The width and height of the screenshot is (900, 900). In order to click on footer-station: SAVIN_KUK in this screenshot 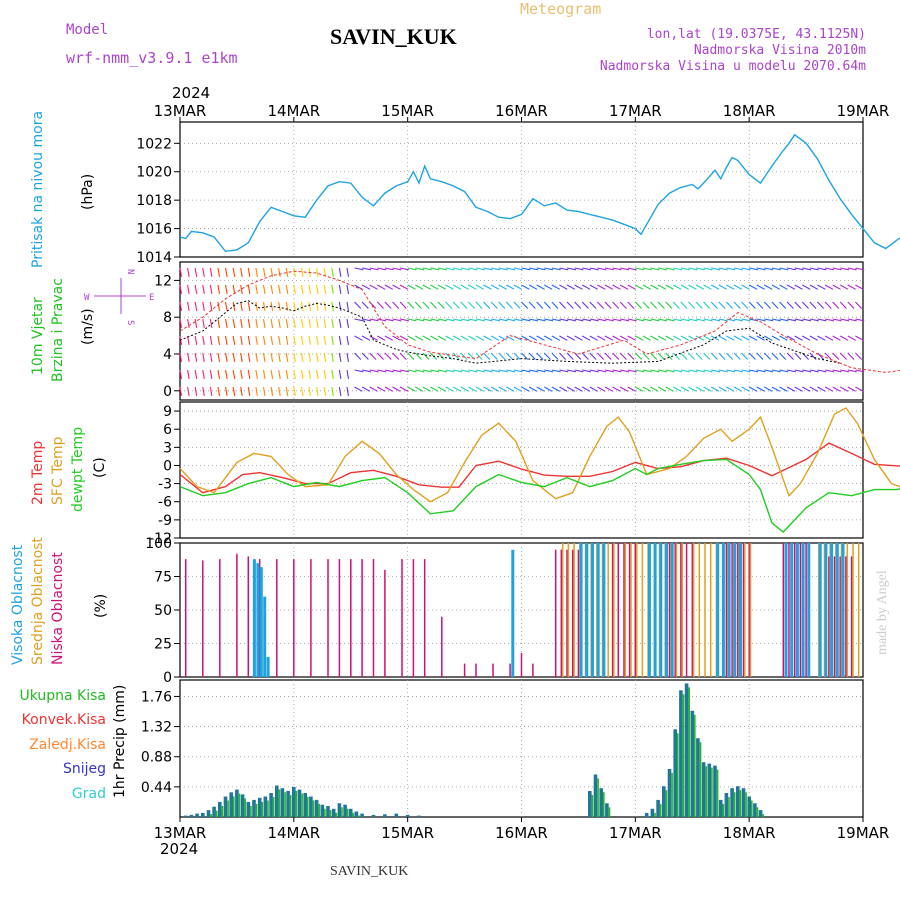, I will do `click(369, 871)`.